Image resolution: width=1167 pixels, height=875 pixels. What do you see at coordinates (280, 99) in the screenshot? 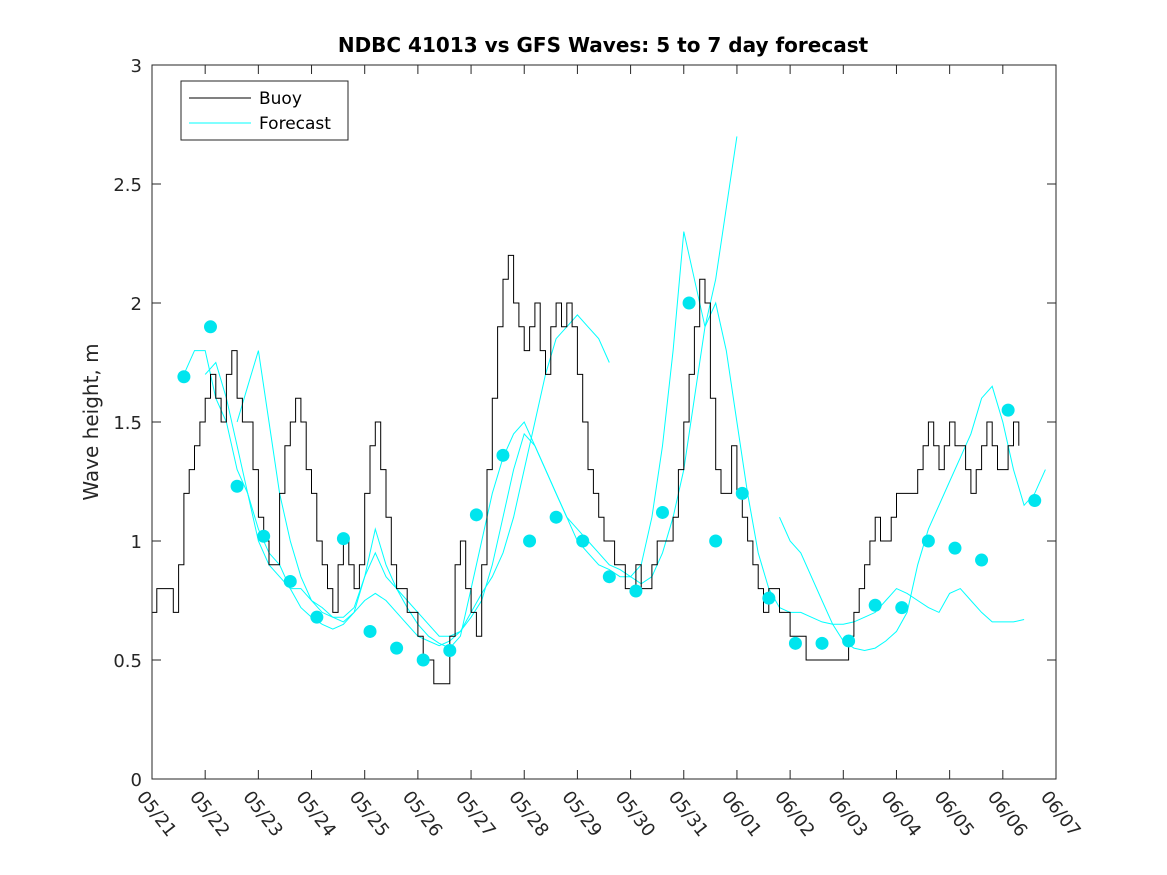
I see `legend-label-buoy: Buoy` at bounding box center [280, 99].